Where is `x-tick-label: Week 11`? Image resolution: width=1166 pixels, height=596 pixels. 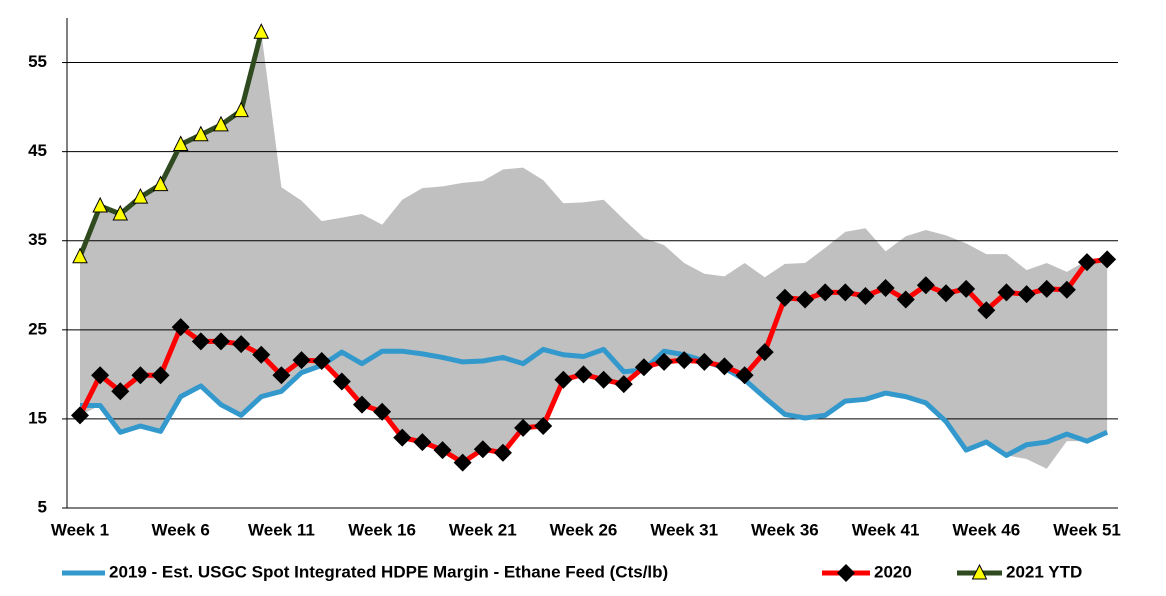
x-tick-label: Week 11 is located at coordinates (281, 529).